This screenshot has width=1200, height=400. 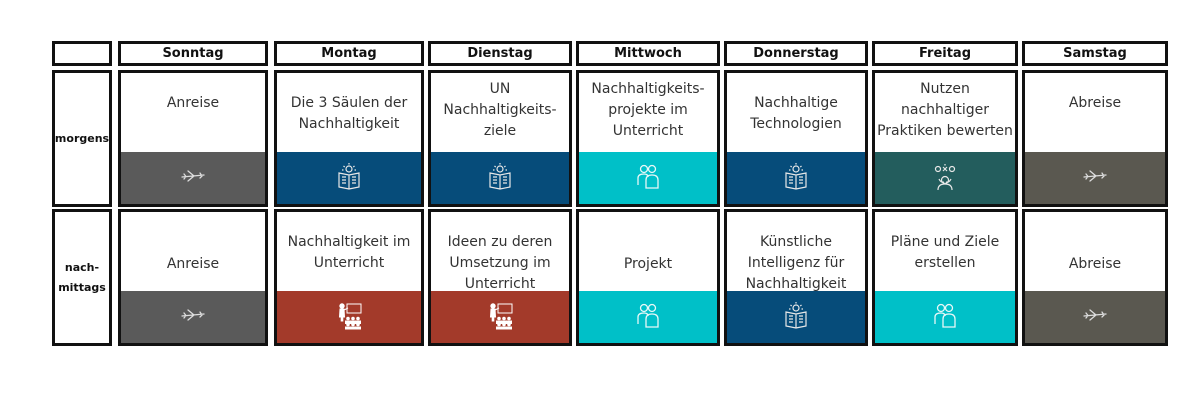 I want to click on day-header: Dienstag, so click(x=500, y=53).